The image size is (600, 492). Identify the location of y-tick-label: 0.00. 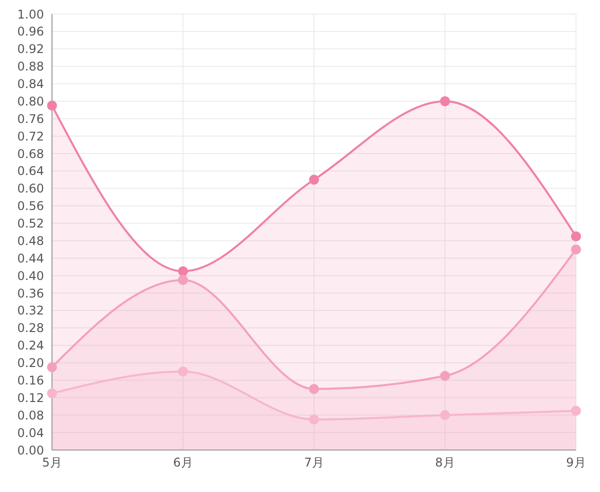
(30, 450).